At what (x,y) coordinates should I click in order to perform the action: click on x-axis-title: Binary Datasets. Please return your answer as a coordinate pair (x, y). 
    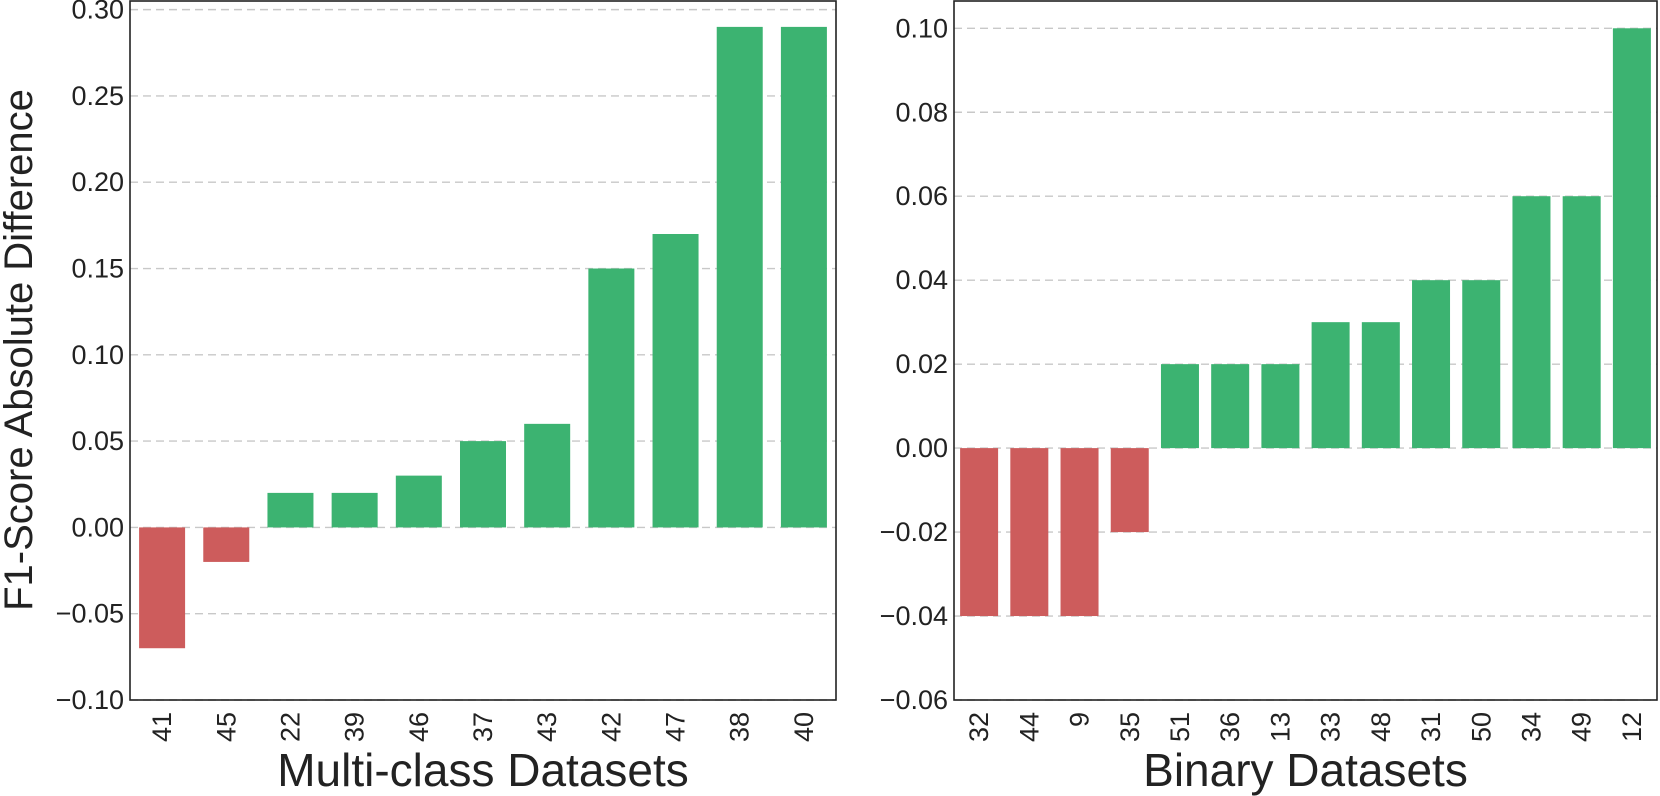
    Looking at the image, I should click on (1305, 770).